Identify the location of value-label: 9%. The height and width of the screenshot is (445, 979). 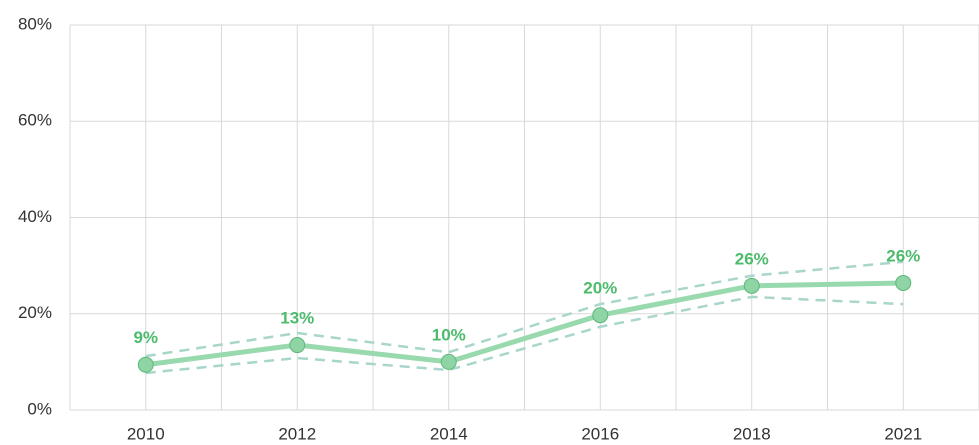
(145, 337).